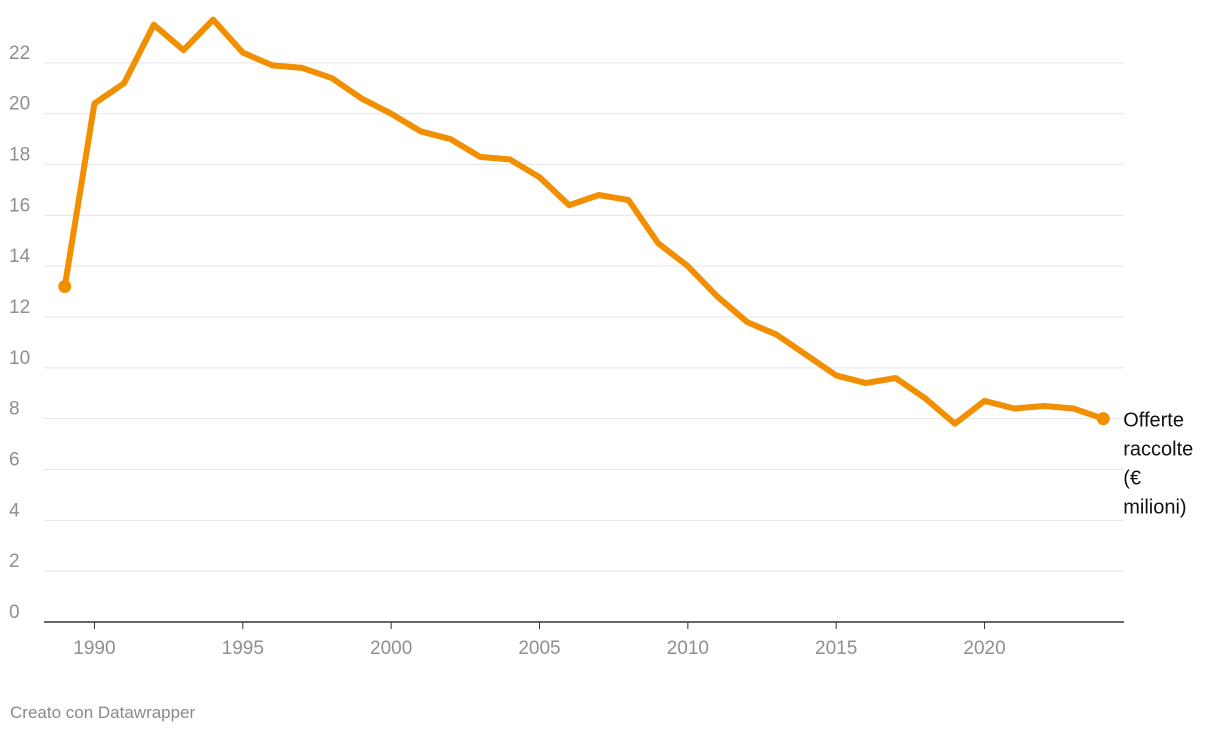 Image resolution: width=1220 pixels, height=738 pixels. What do you see at coordinates (19, 358) in the screenshot?
I see `y-tick-label-10: 10` at bounding box center [19, 358].